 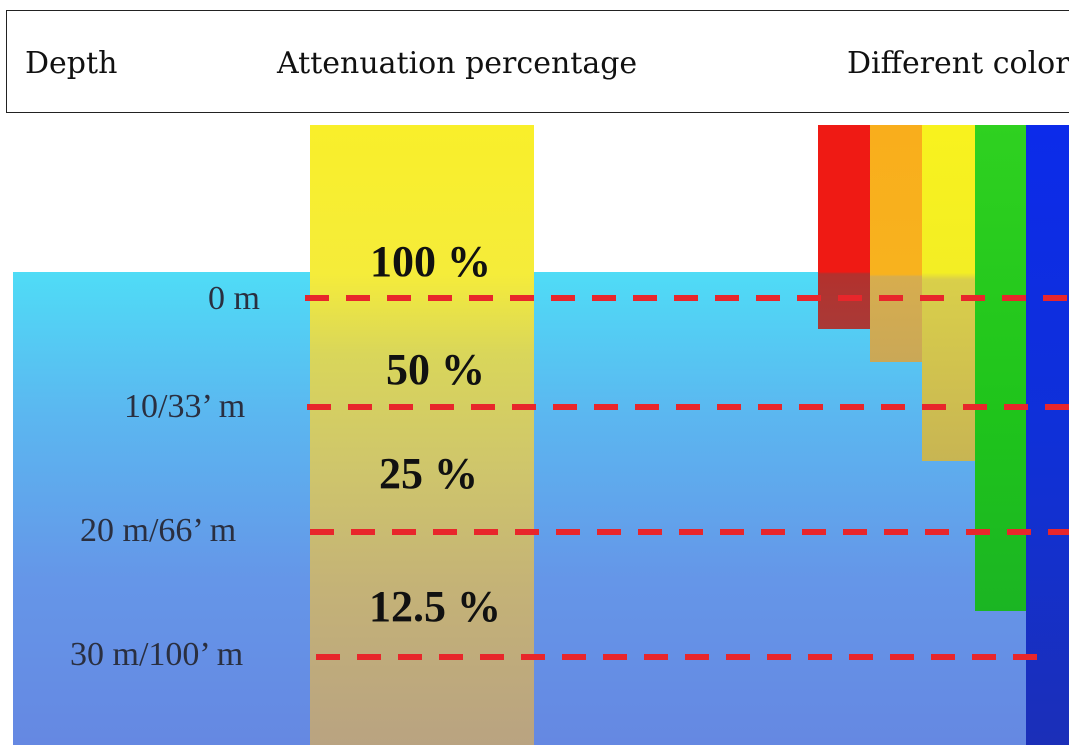 I want to click on color-header: Different color, so click(x=958, y=63).